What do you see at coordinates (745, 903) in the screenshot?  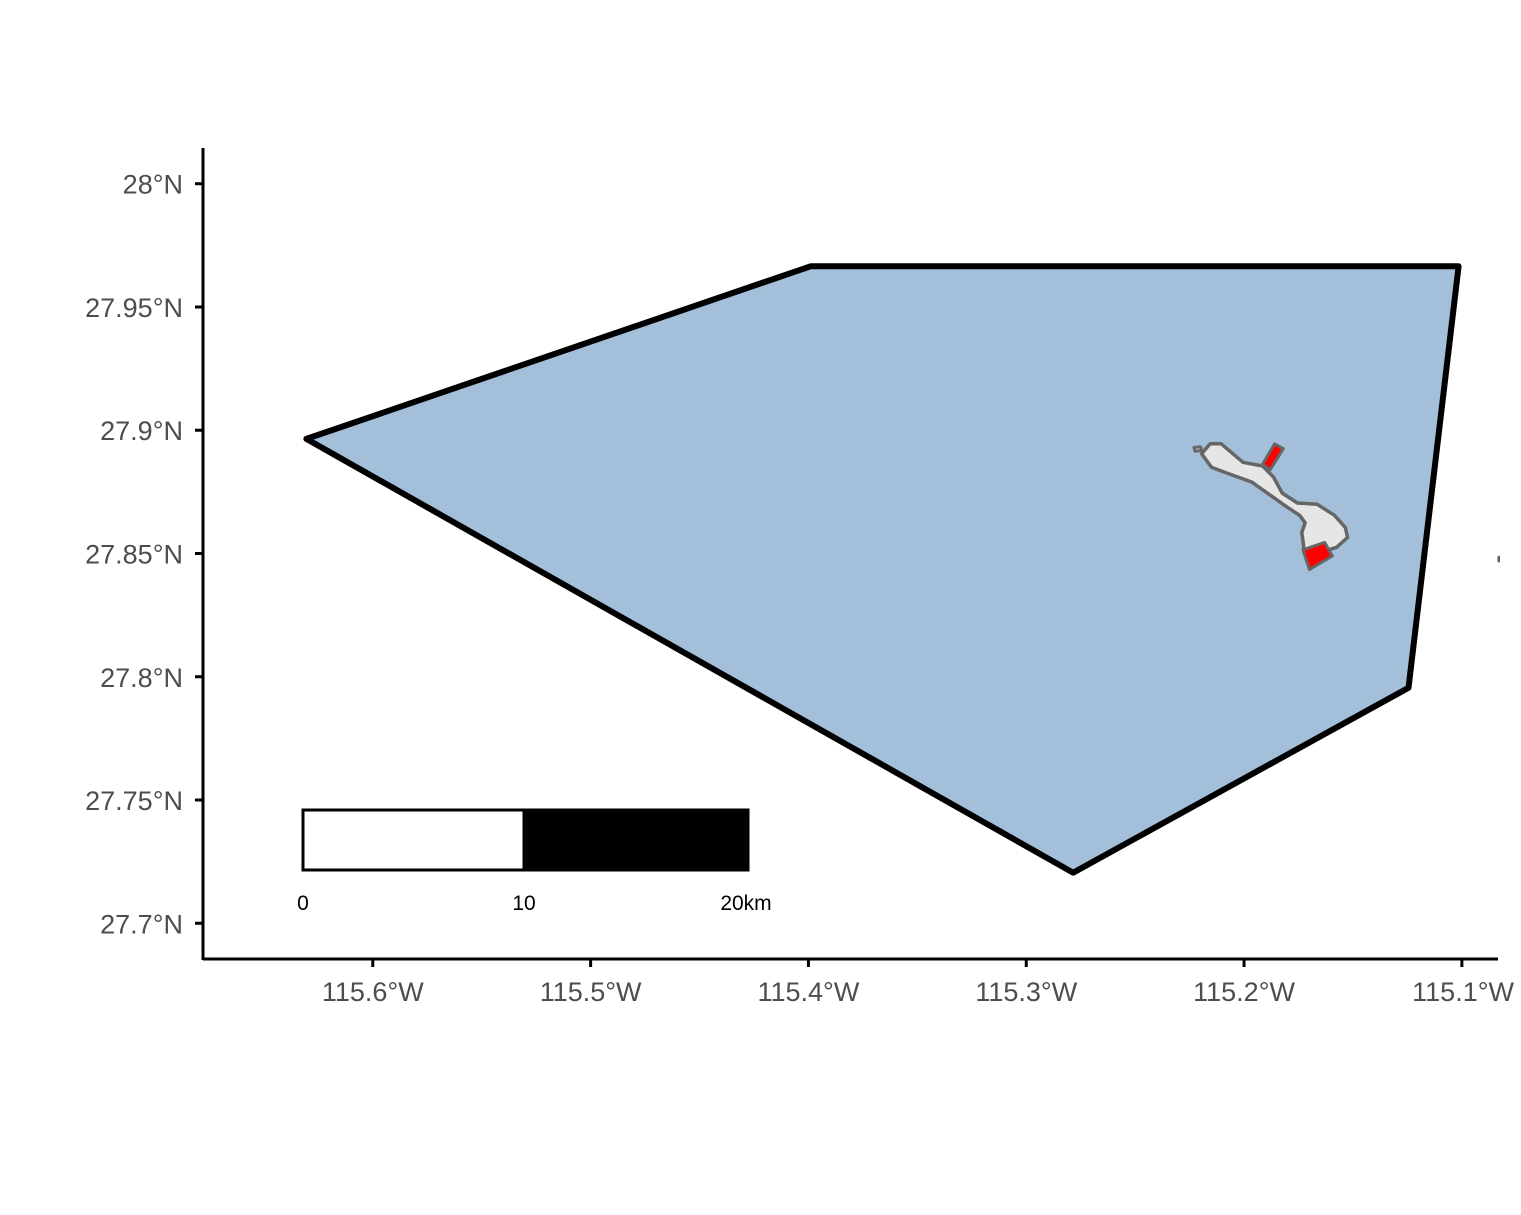 I see `scale-bar-label-20km: 20km` at bounding box center [745, 903].